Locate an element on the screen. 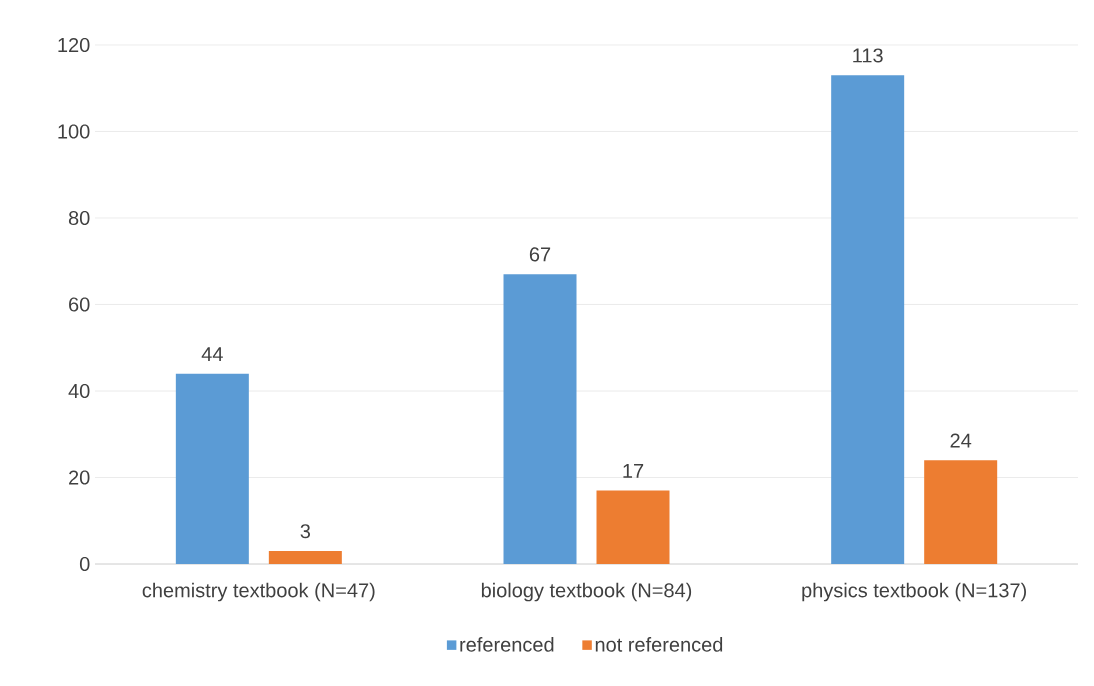 Image resolution: width=1094 pixels, height=686 pixels. x-tick-label: biology textbook (N=84) is located at coordinates (586, 592).